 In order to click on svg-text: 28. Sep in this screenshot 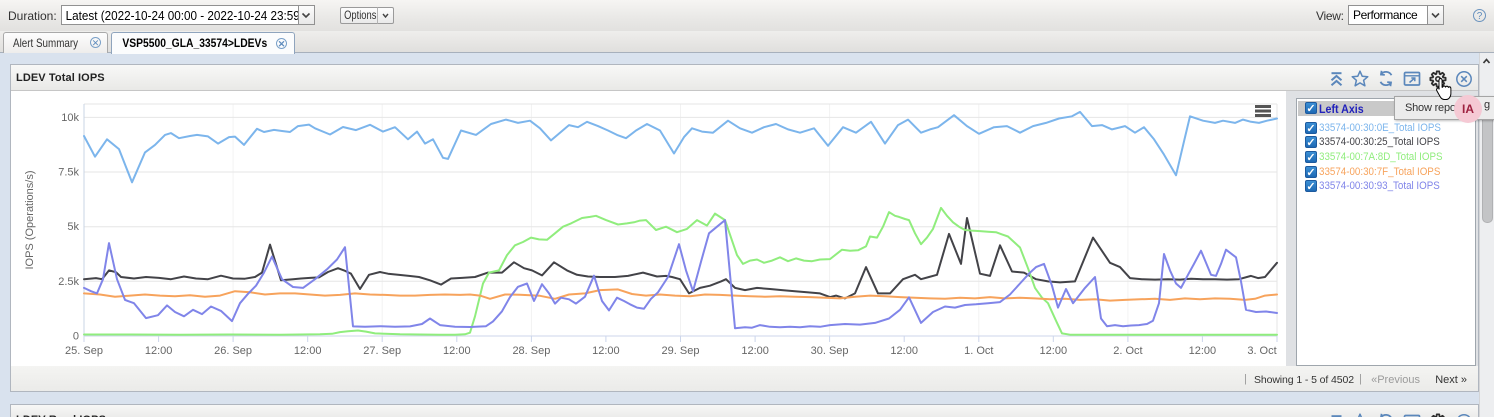, I will do `click(531, 351)`.